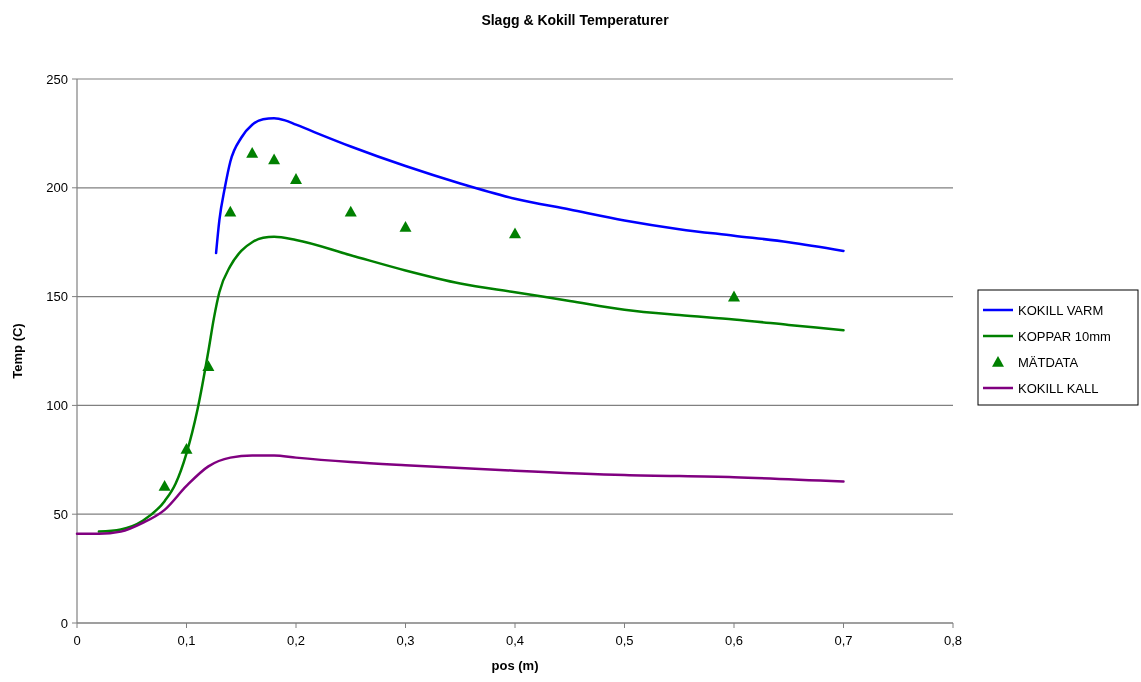  I want to click on x-tick-label: 0,2, so click(296, 640).